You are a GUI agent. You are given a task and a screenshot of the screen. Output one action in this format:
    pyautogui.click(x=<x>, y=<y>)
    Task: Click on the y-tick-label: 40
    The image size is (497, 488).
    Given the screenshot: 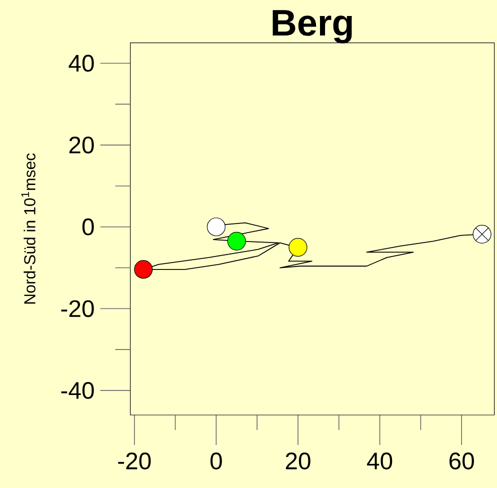 What is the action you would take?
    pyautogui.click(x=81, y=63)
    